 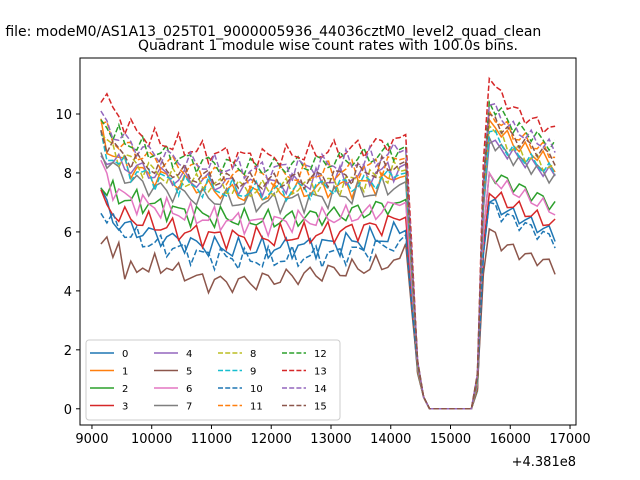 What do you see at coordinates (125, 372) in the screenshot?
I see `legend-label: 1` at bounding box center [125, 372].